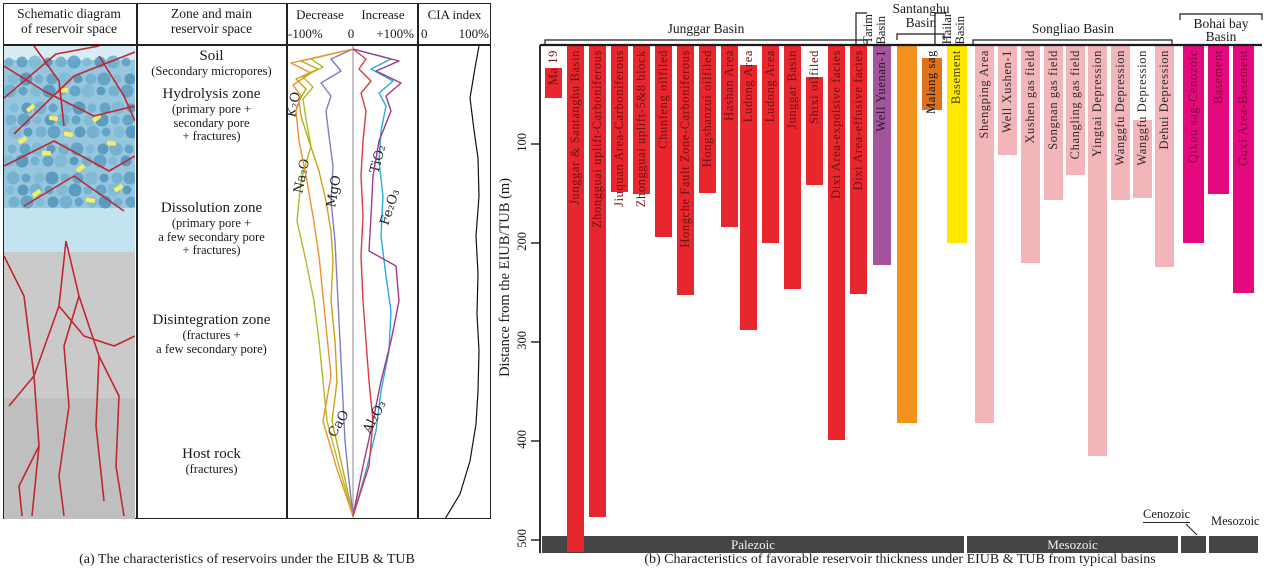  What do you see at coordinates (753, 544) in the screenshot?
I see `era-band-segment: Palezoic` at bounding box center [753, 544].